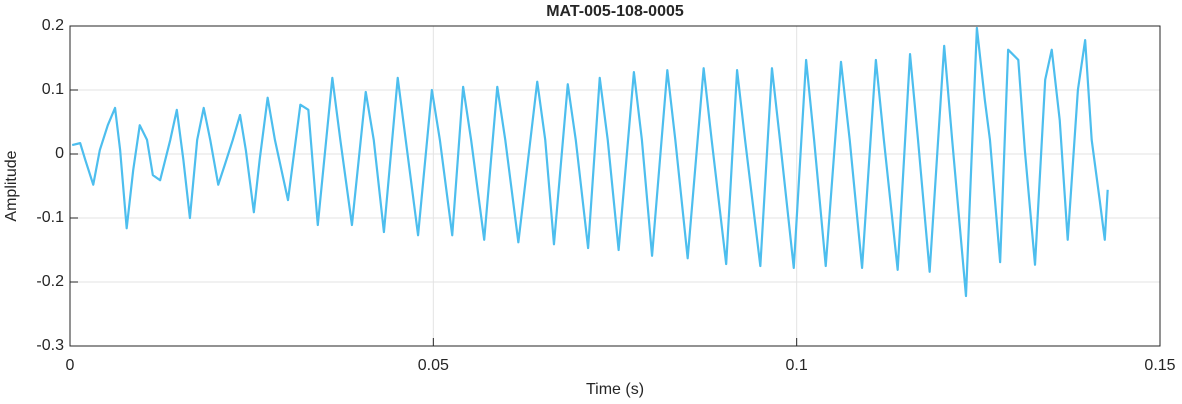 The height and width of the screenshot is (404, 1182). I want to click on y-tick-label: -0.3, so click(50, 345).